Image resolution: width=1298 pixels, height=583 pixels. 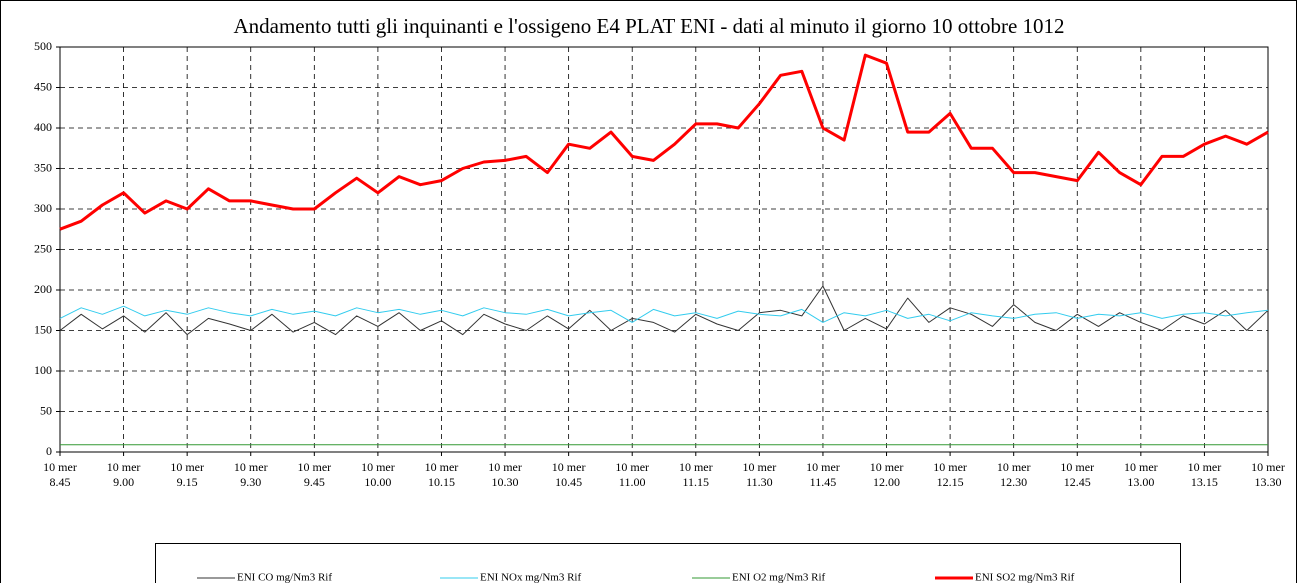 I want to click on x-tick-label: 10 mer 11.45, so click(x=823, y=474).